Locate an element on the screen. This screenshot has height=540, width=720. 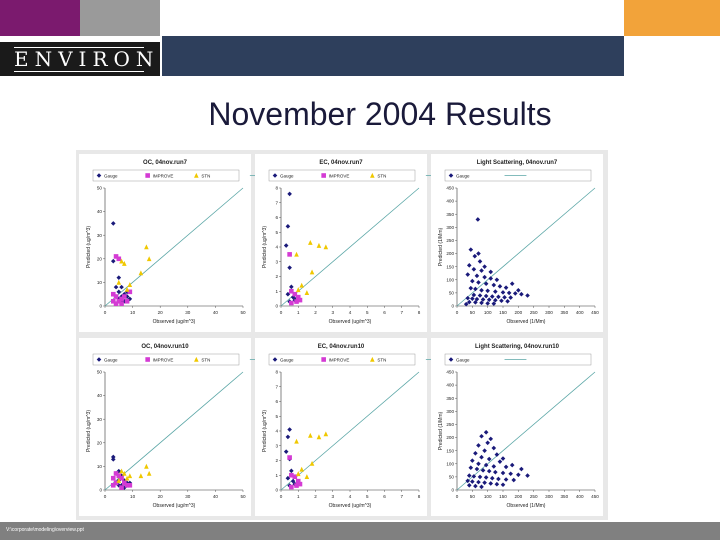
header-band-white is located at coordinates (392, 18).